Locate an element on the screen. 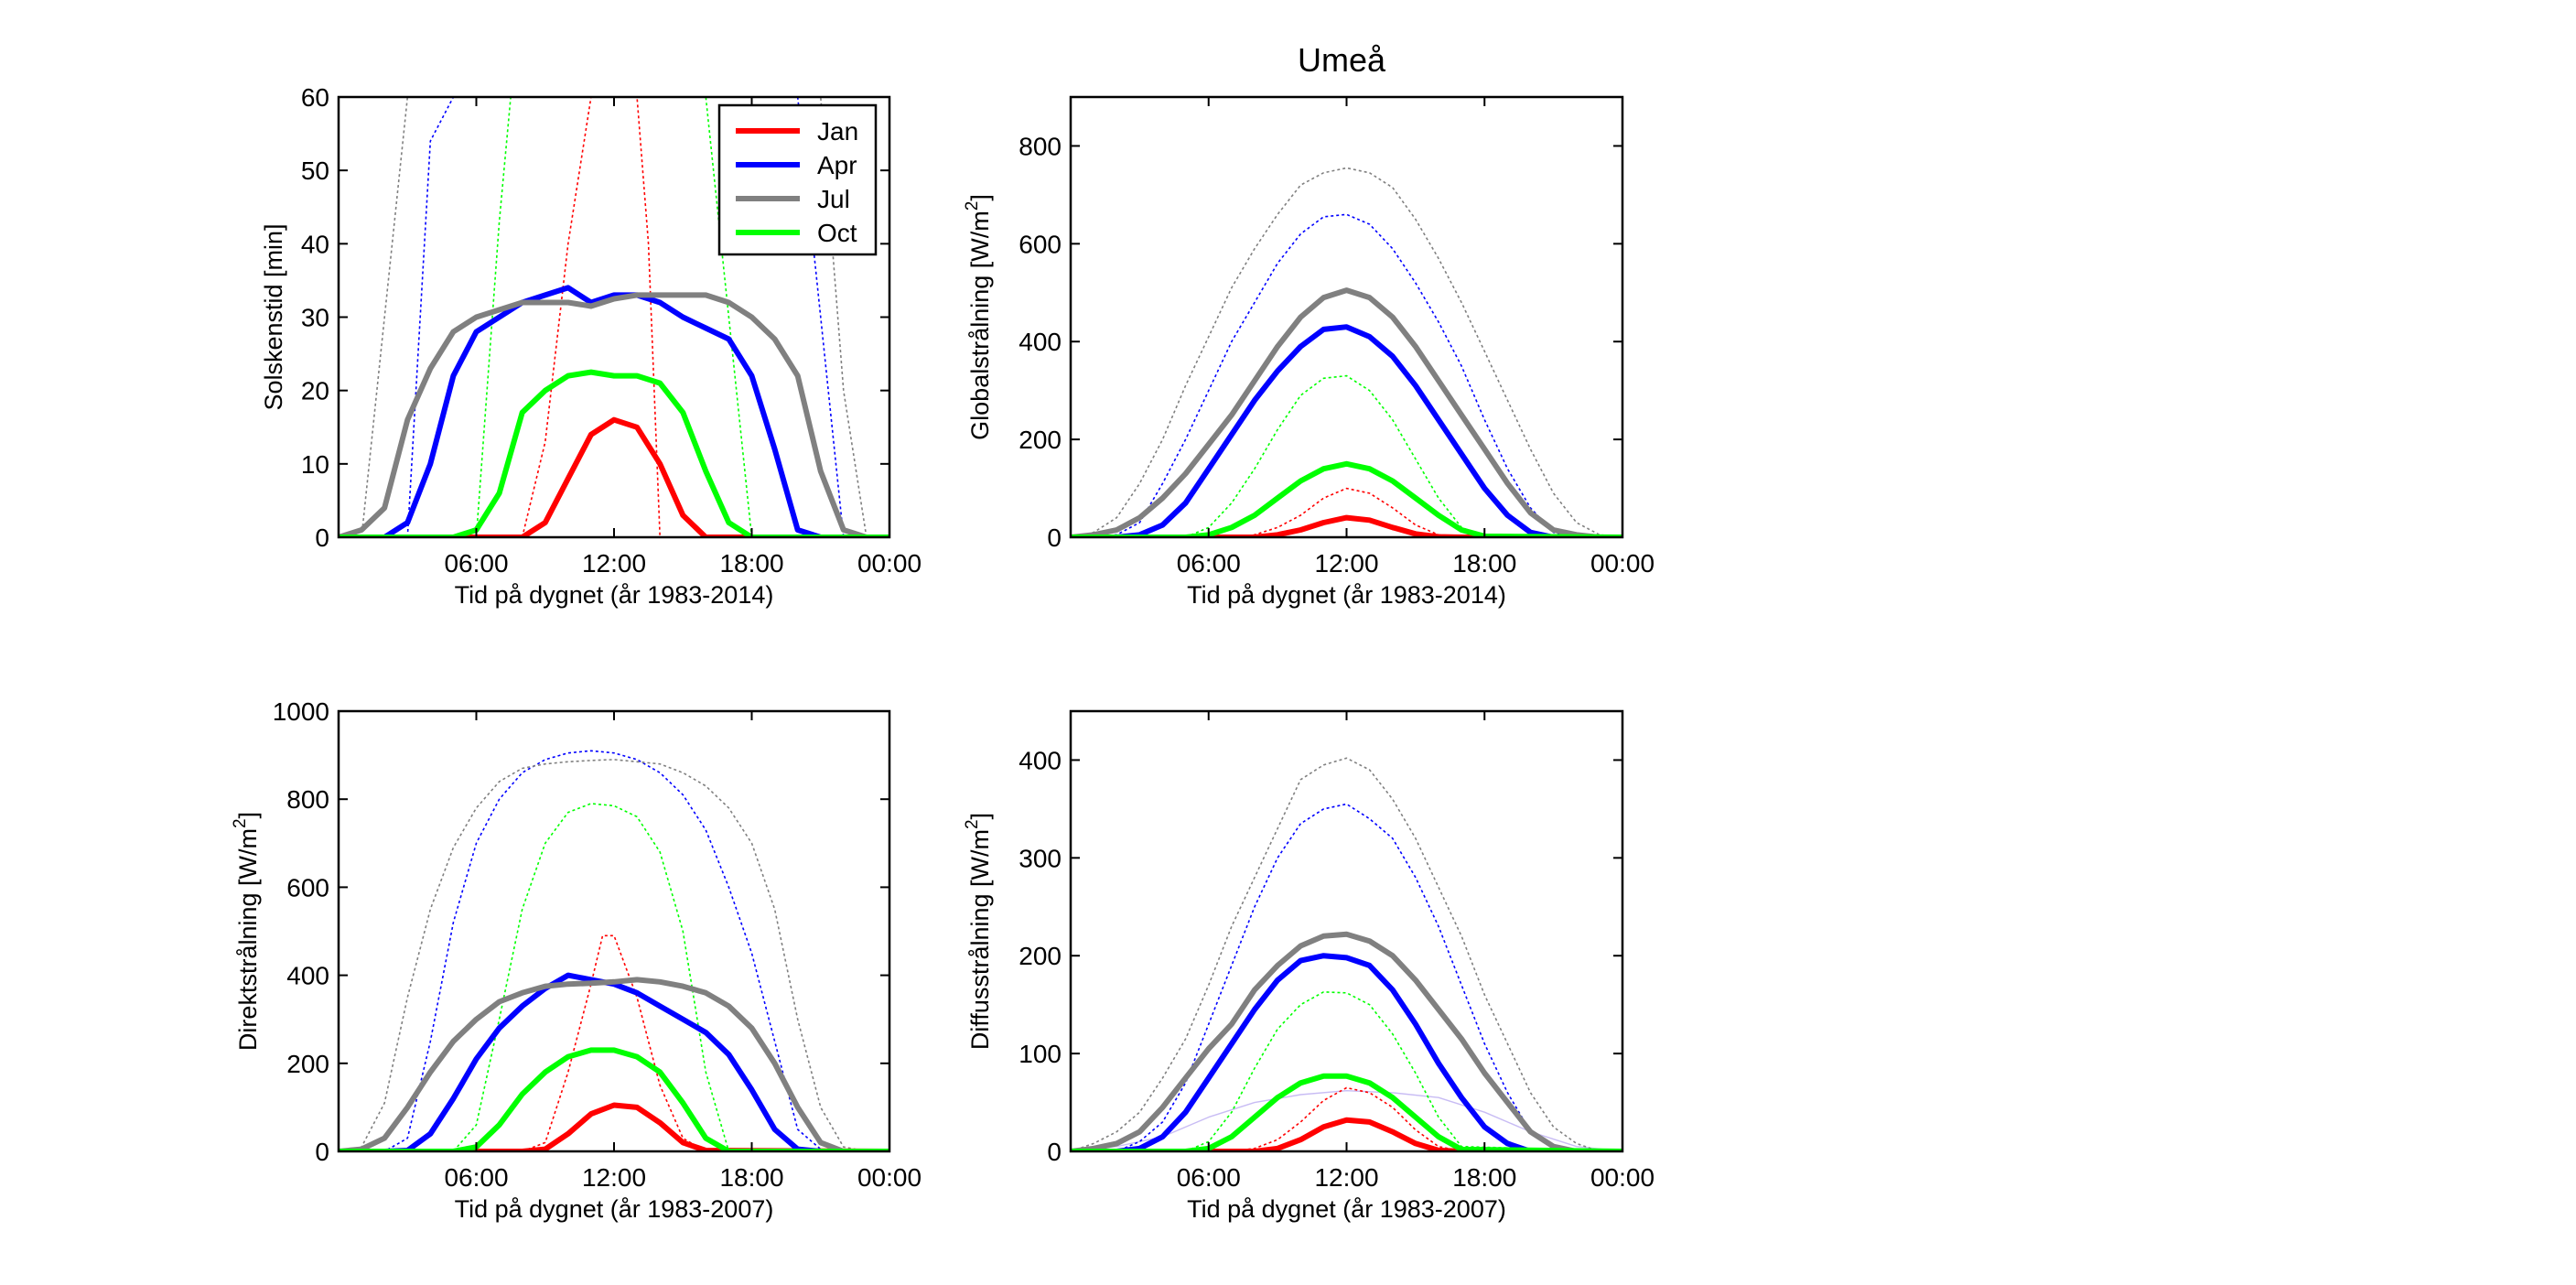 The width and height of the screenshot is (2576, 1285). legend: Jan Apr Jul Oct is located at coordinates (797, 179).